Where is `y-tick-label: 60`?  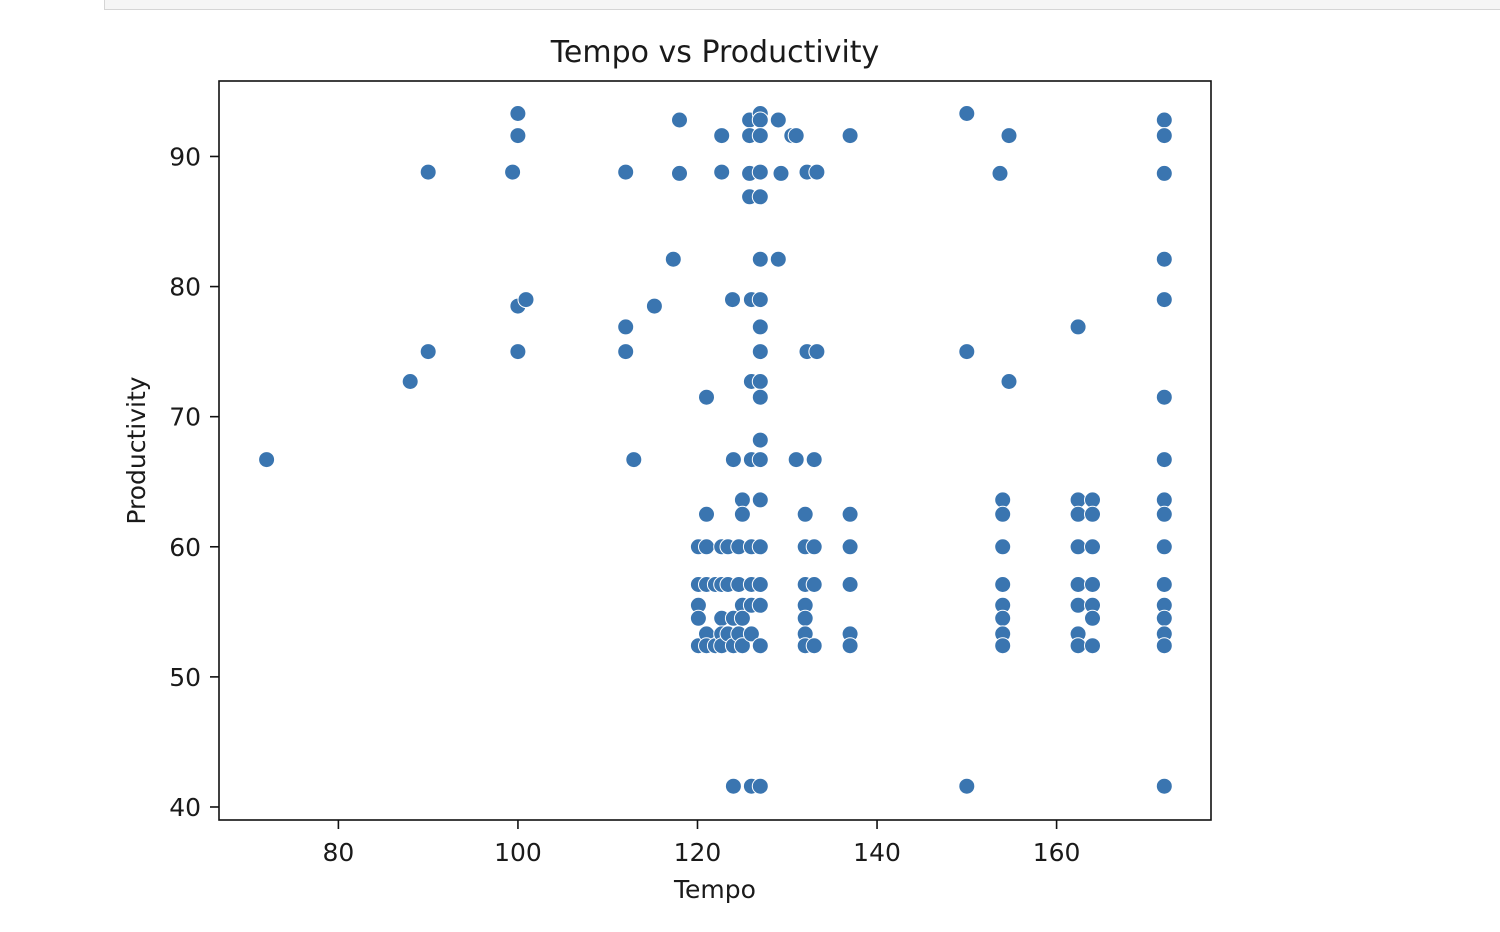 y-tick-label: 60 is located at coordinates (185, 547).